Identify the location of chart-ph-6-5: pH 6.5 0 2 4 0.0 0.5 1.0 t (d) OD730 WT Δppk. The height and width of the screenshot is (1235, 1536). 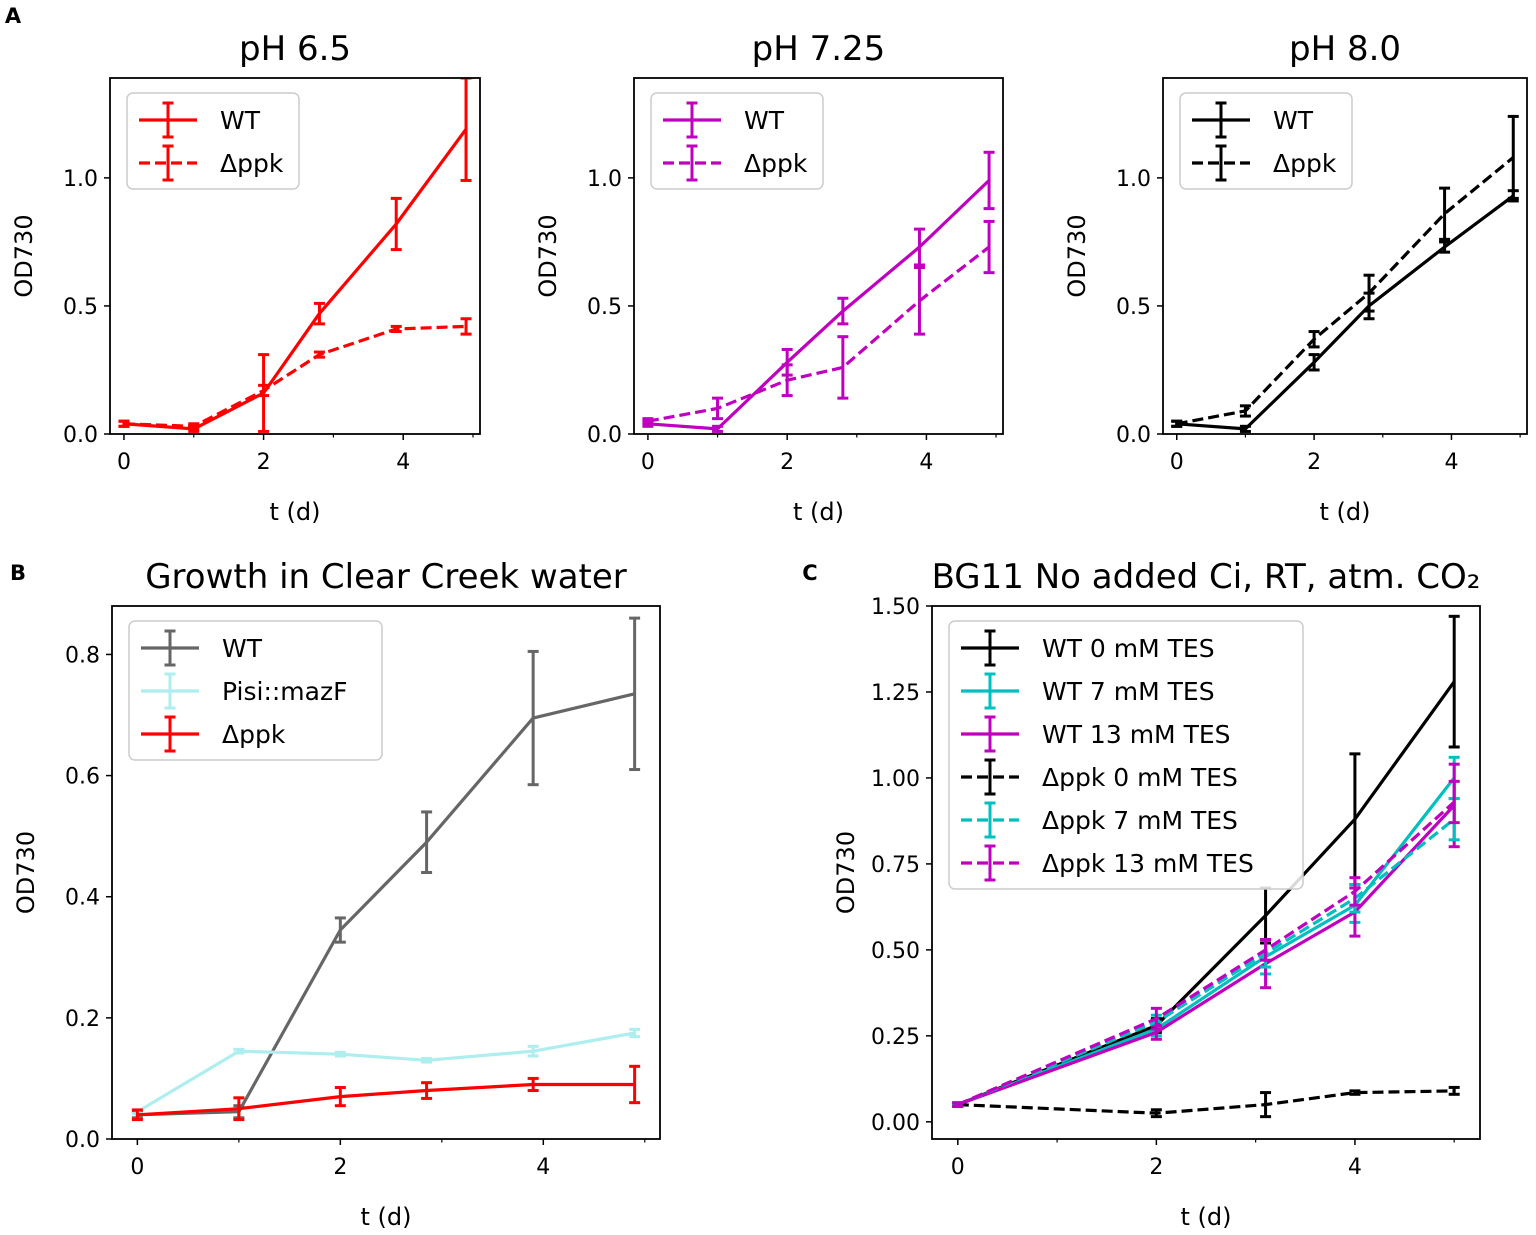
(245, 277).